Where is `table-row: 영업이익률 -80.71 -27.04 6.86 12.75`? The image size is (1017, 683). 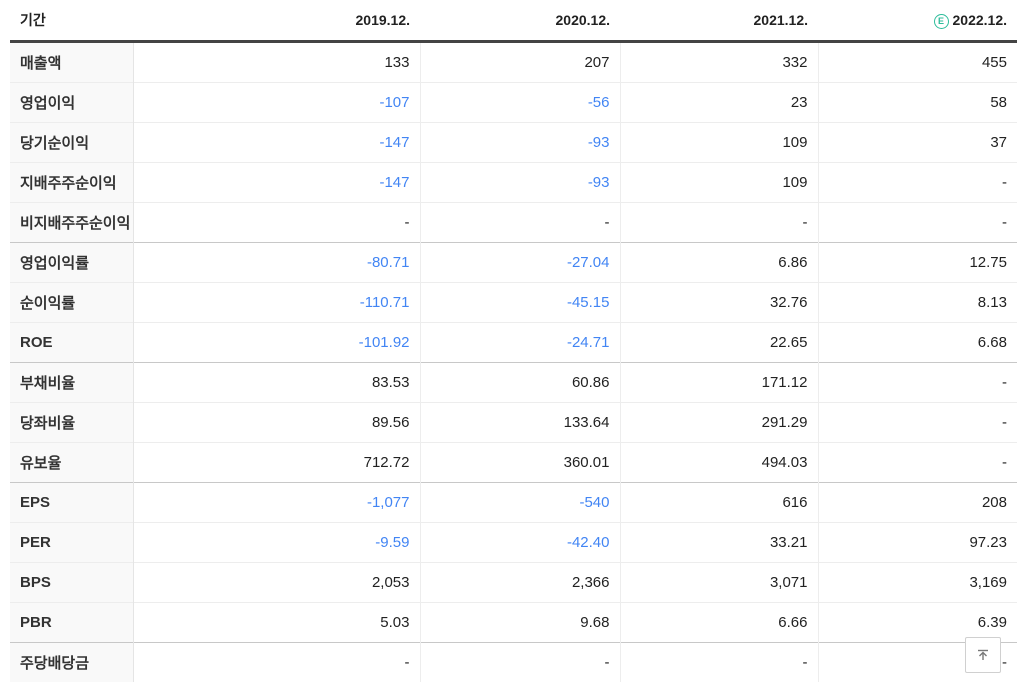
table-row: 영업이익률 -80.71 -27.04 6.86 12.75 is located at coordinates (513, 262).